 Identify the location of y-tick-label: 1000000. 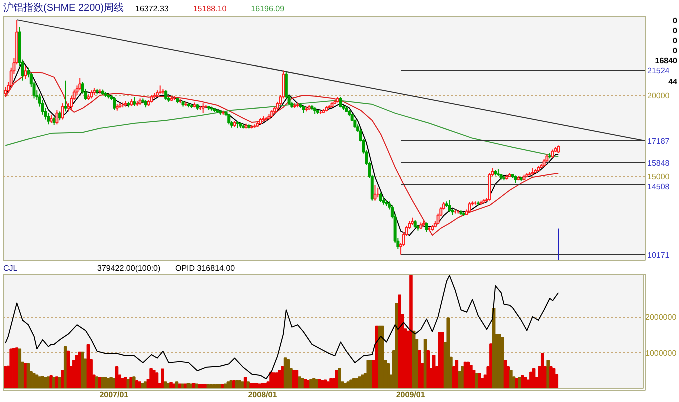
(662, 353).